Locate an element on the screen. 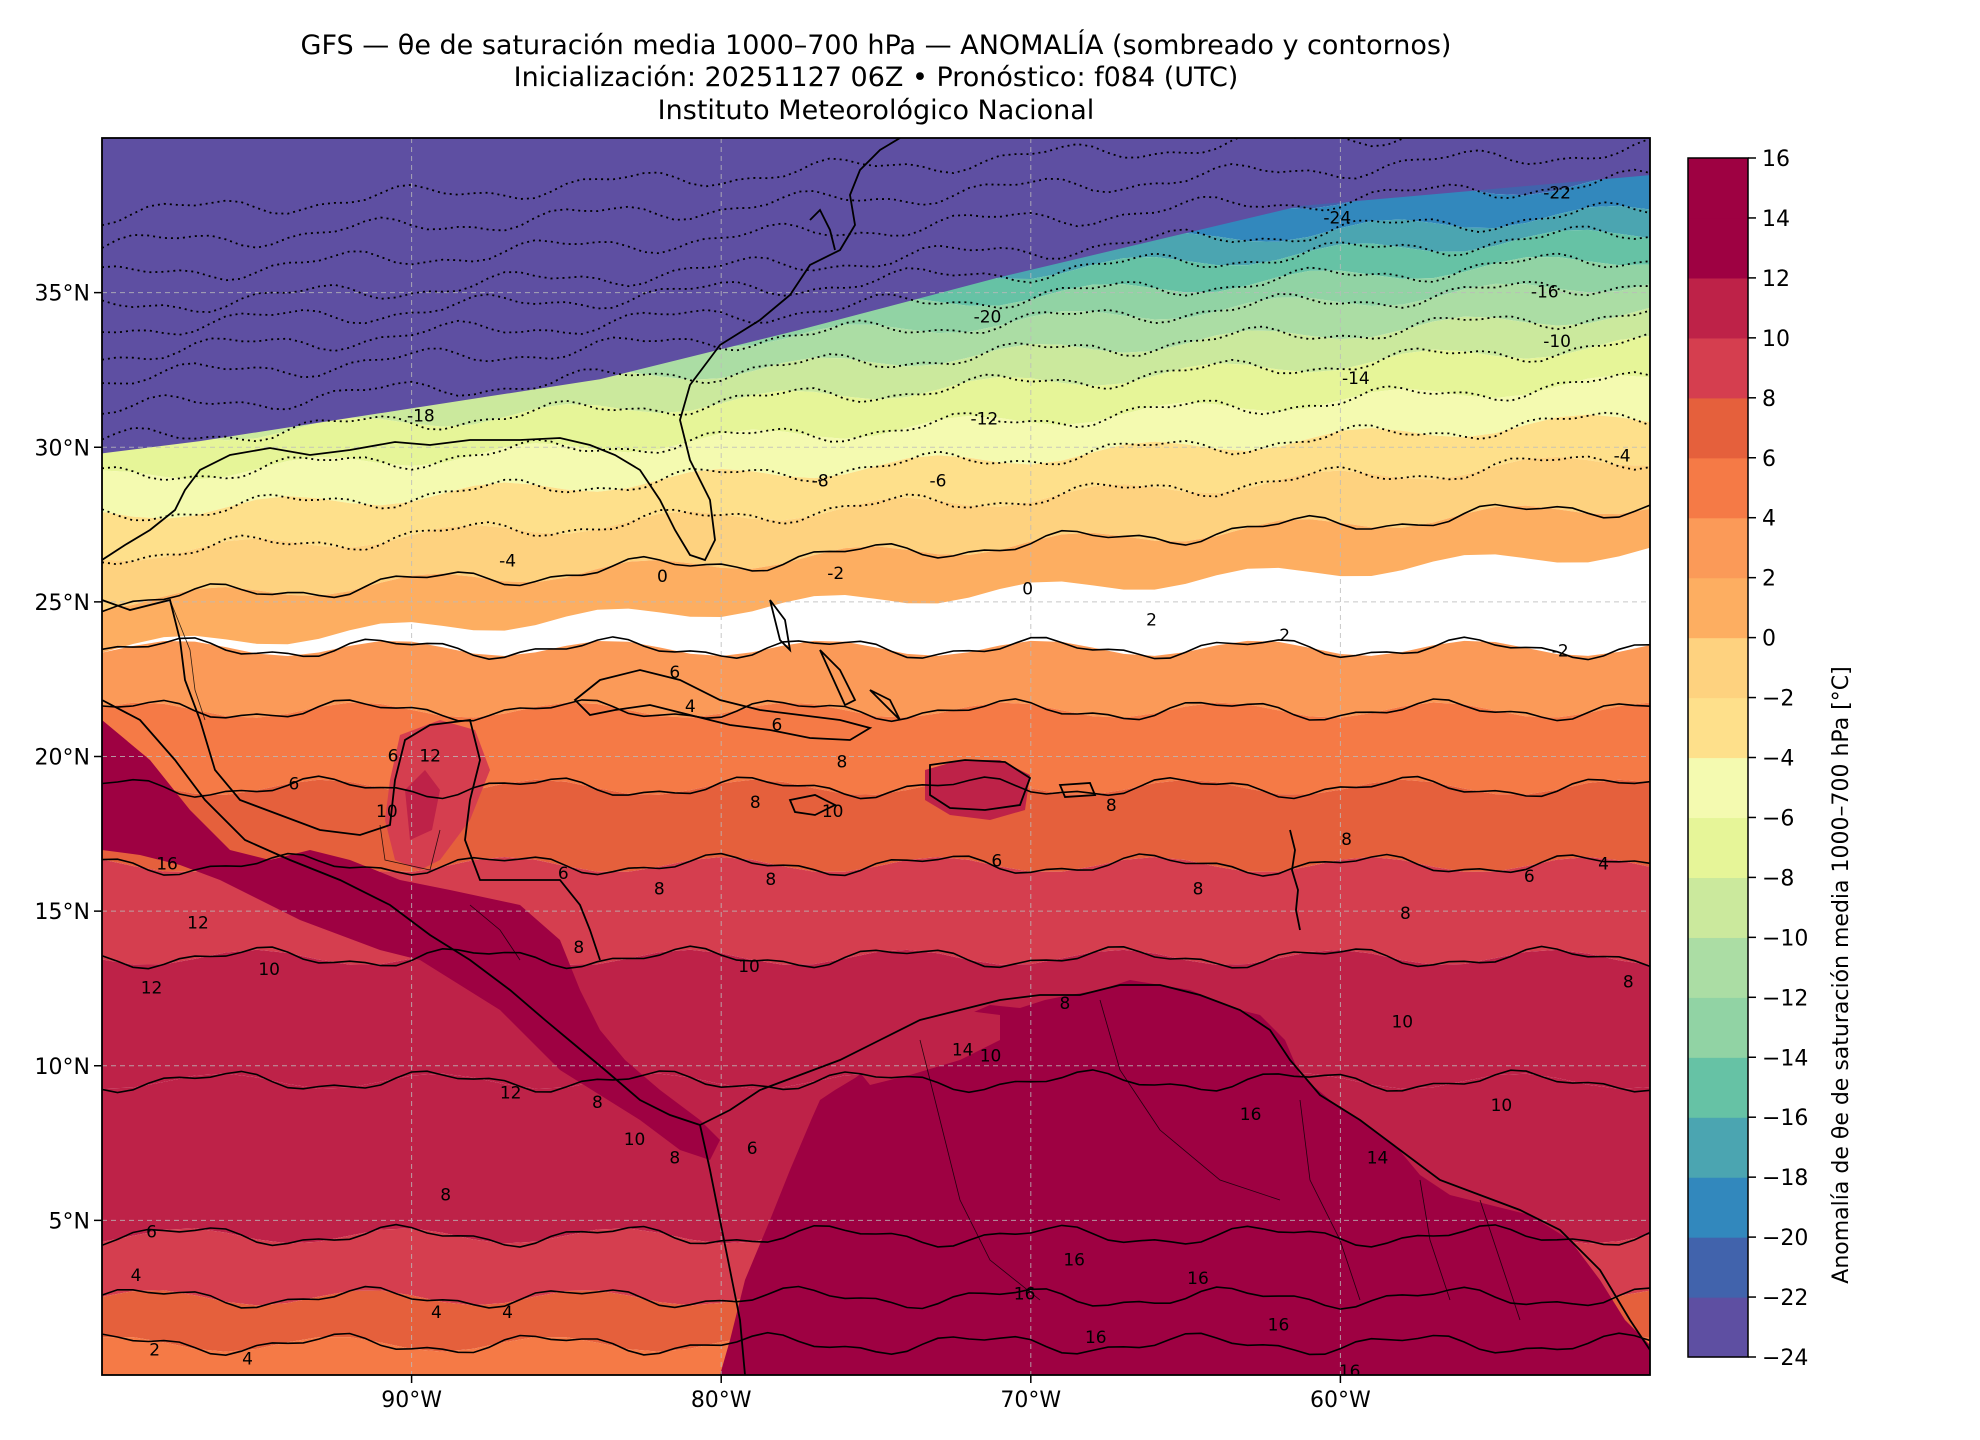 The image size is (1980, 1440). colorbar-tick-label: 4 is located at coordinates (1769, 519).